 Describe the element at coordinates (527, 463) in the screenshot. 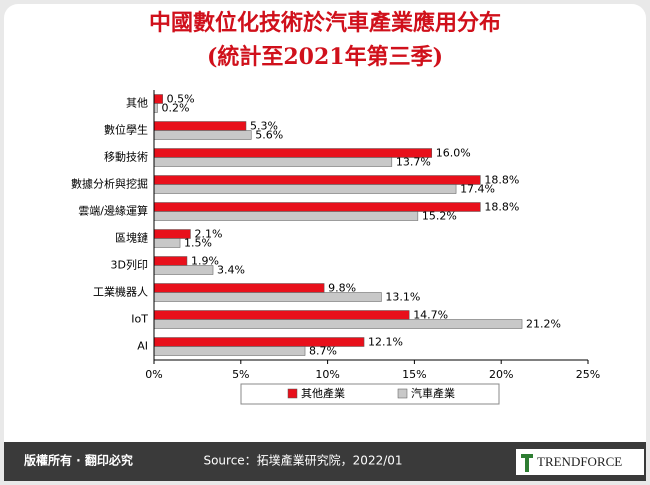

I see `logo-icon` at that location.